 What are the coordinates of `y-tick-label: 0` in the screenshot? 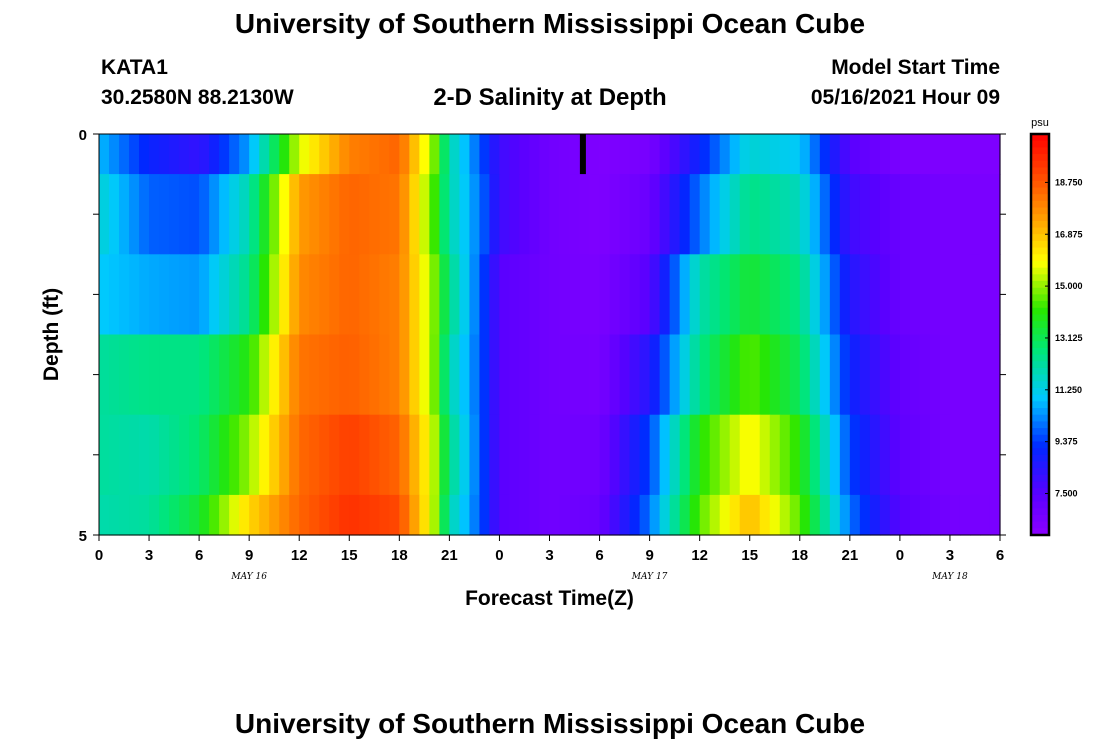 It's located at (83, 135).